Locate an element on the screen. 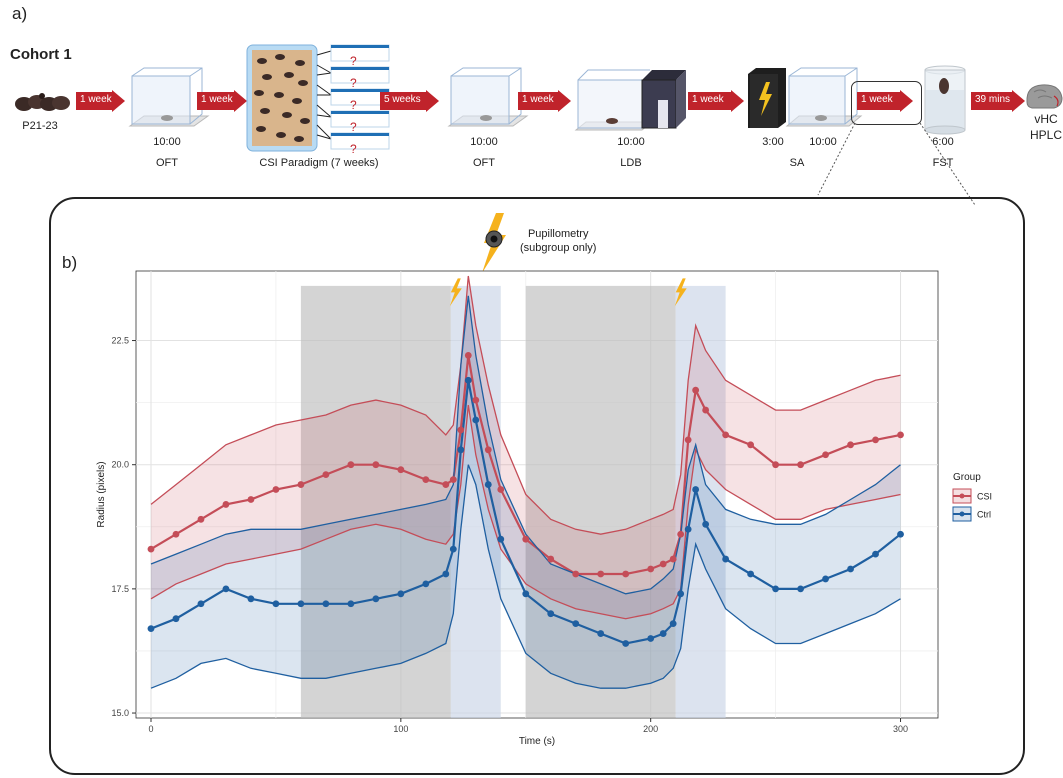 The height and width of the screenshot is (778, 1063). arrow-6-label: 1 week is located at coordinates (877, 99).